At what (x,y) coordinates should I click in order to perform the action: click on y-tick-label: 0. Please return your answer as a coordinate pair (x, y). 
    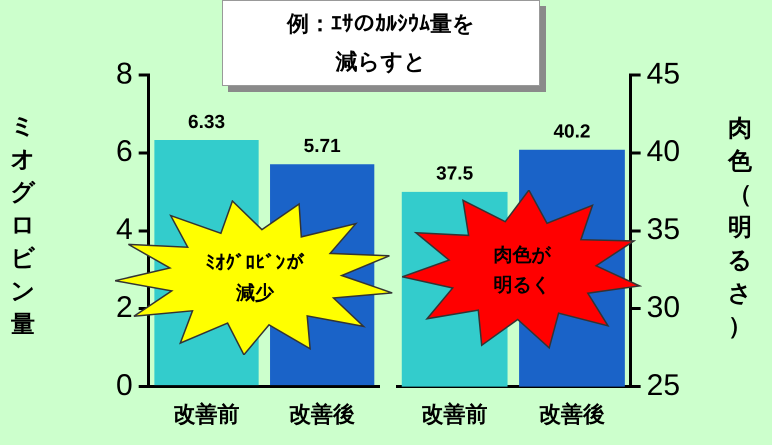
    Looking at the image, I should click on (124, 385).